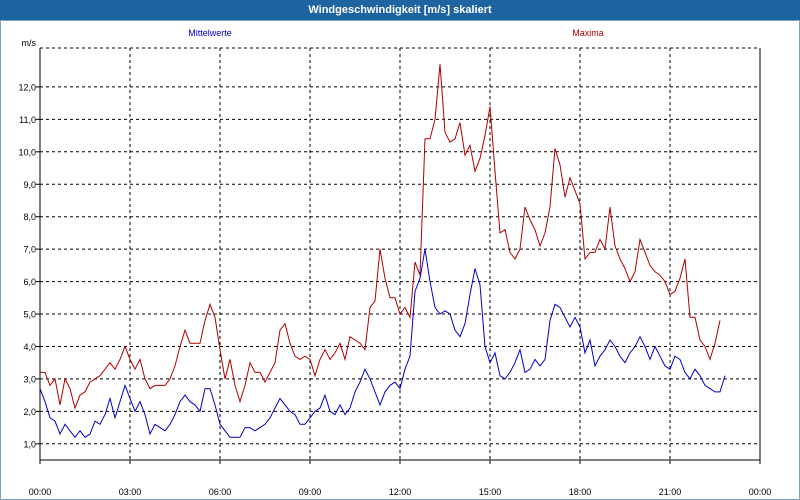 This screenshot has width=800, height=500. What do you see at coordinates (29, 347) in the screenshot?
I see `y-tick-label: 4,0` at bounding box center [29, 347].